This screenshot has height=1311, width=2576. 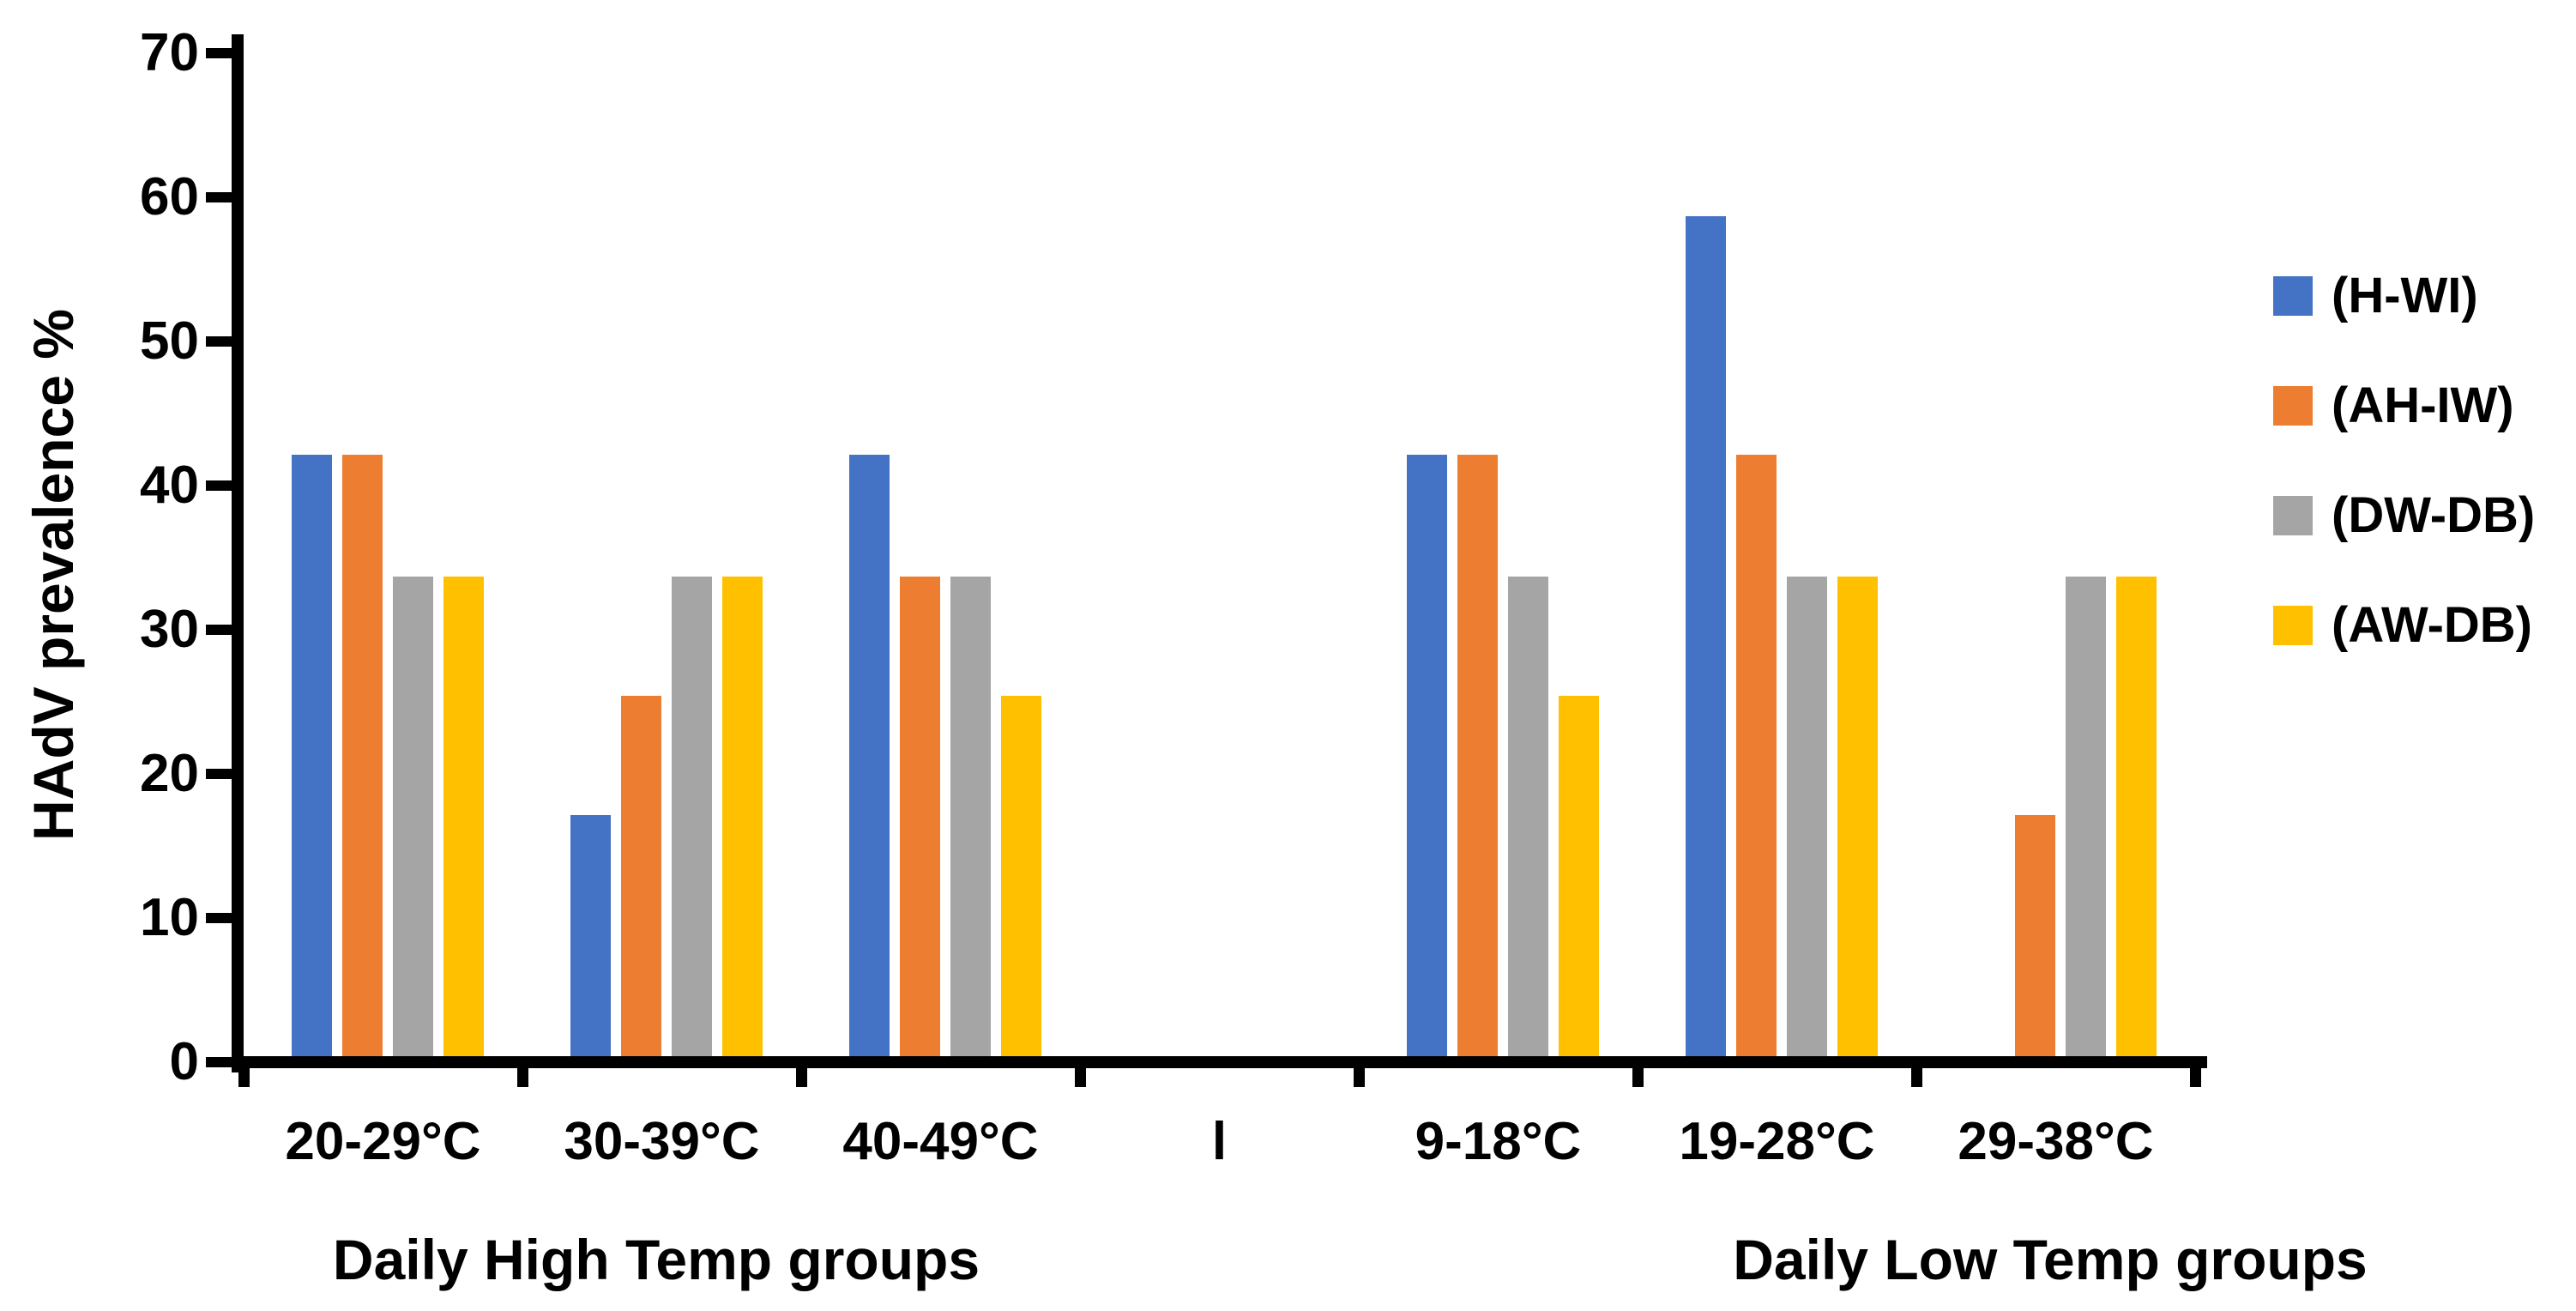 I want to click on bar-(AW-DB)-30-39°C, so click(x=742, y=816).